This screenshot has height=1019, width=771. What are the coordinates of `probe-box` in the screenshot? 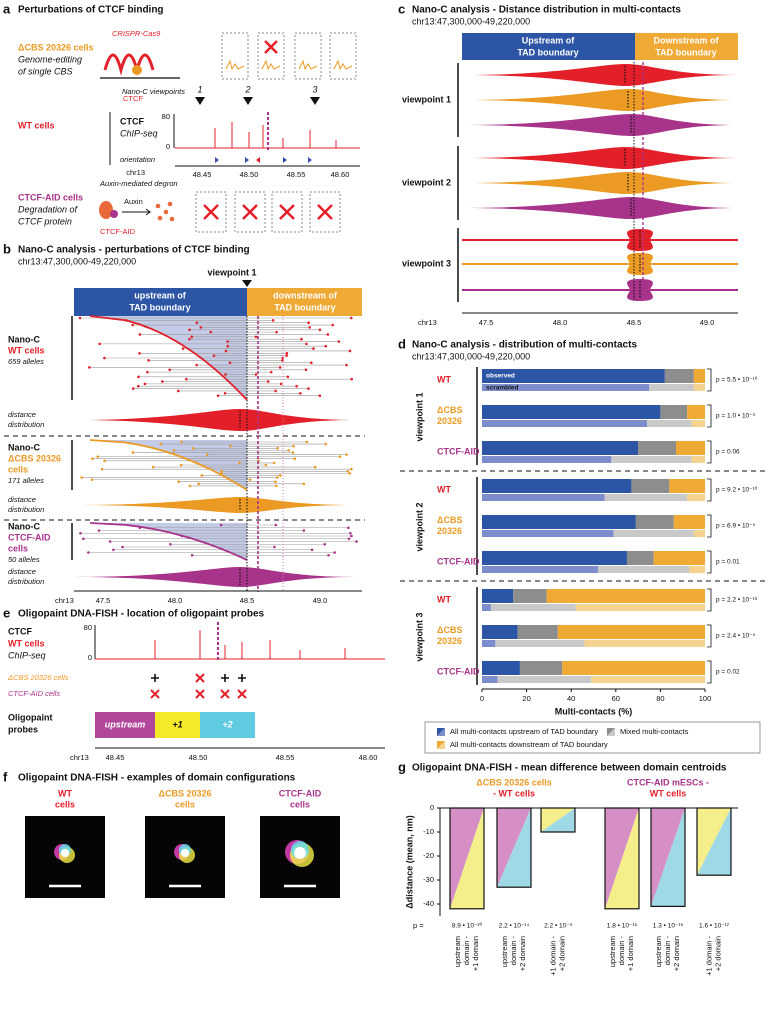 It's located at (125, 725).